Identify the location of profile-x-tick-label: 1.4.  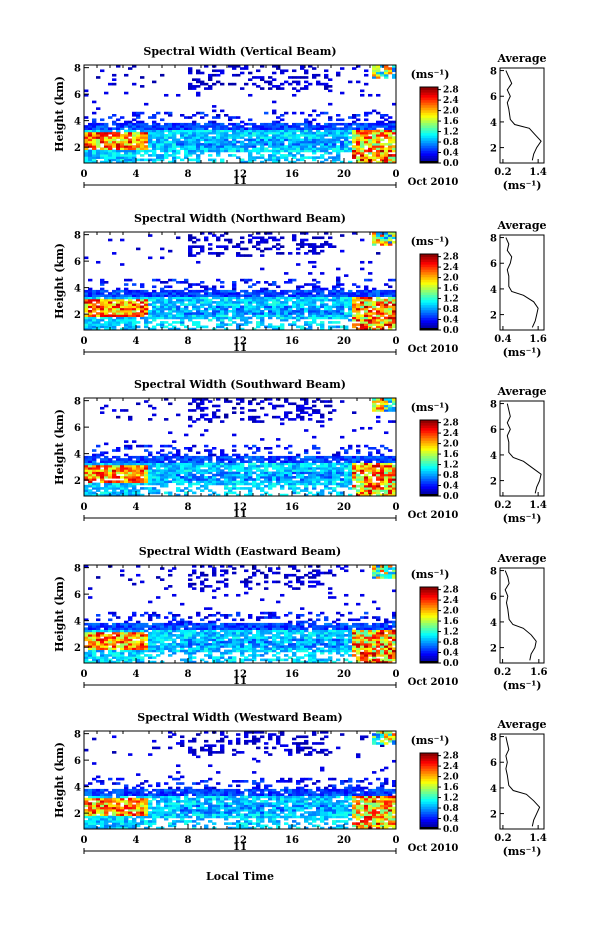
(537, 172).